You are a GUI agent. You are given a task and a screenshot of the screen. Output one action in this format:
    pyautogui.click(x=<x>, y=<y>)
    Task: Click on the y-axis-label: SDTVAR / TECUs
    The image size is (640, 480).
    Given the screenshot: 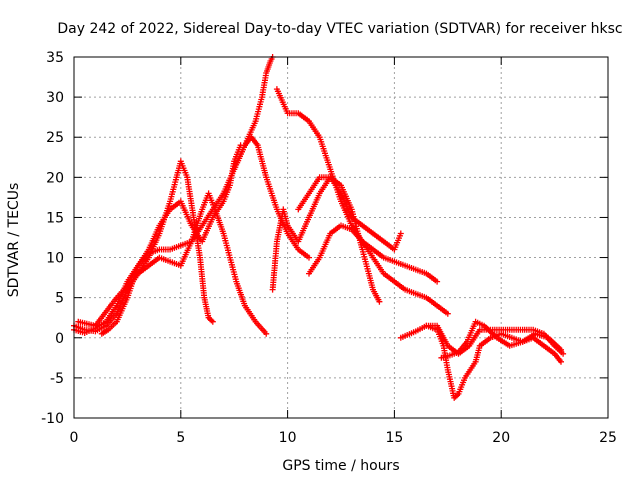 What is the action you would take?
    pyautogui.click(x=14, y=240)
    